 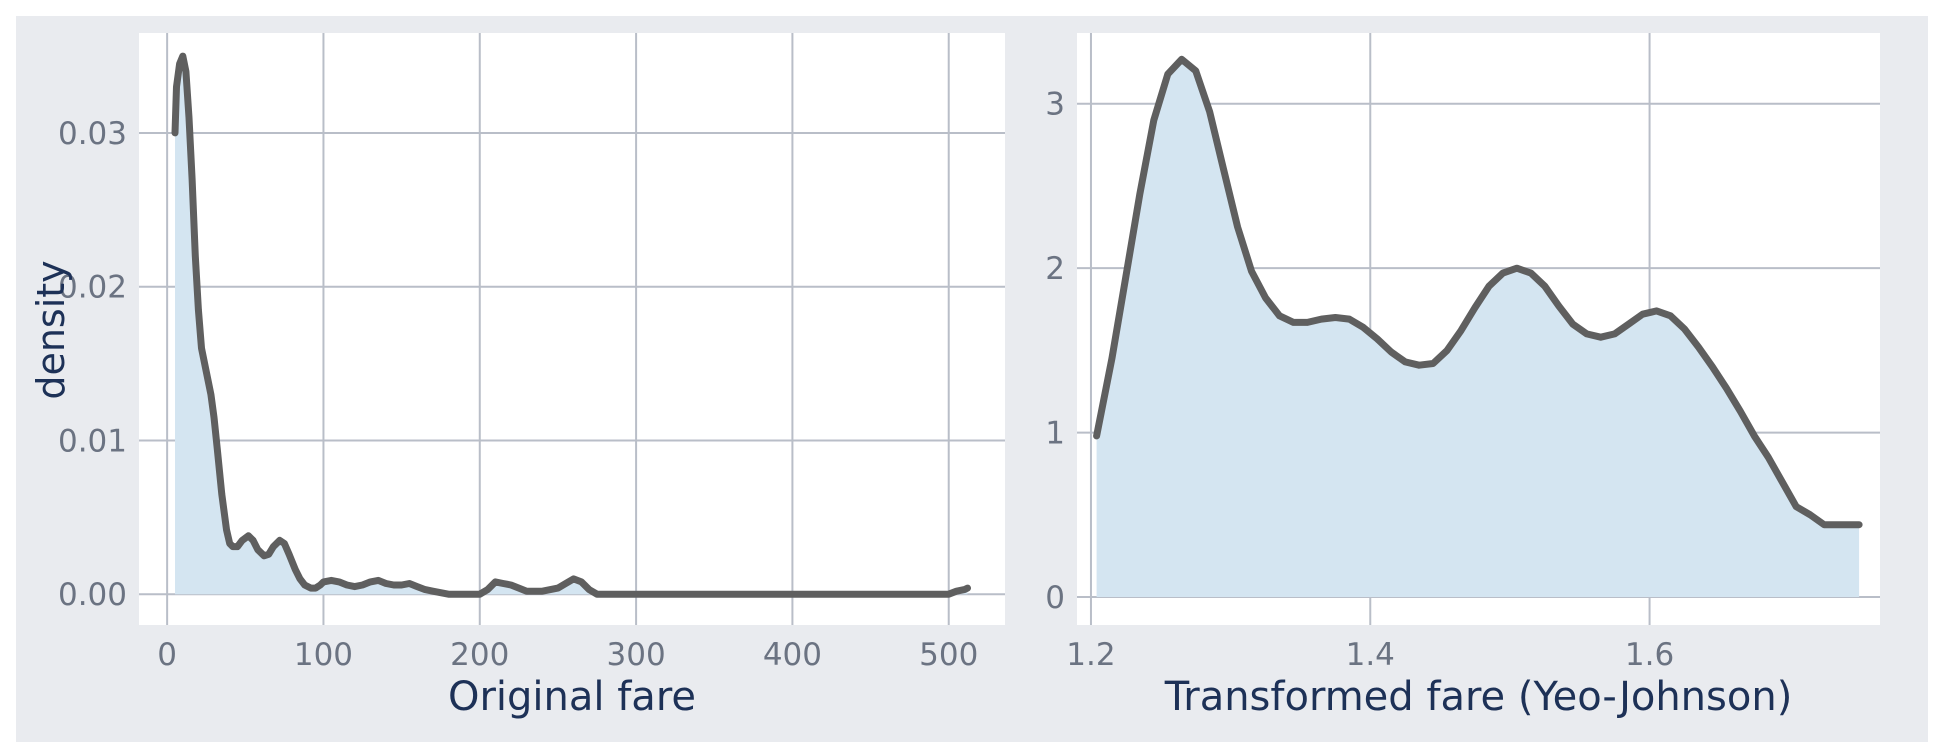 What do you see at coordinates (1649, 655) in the screenshot?
I see `x-tick-label: 1.6` at bounding box center [1649, 655].